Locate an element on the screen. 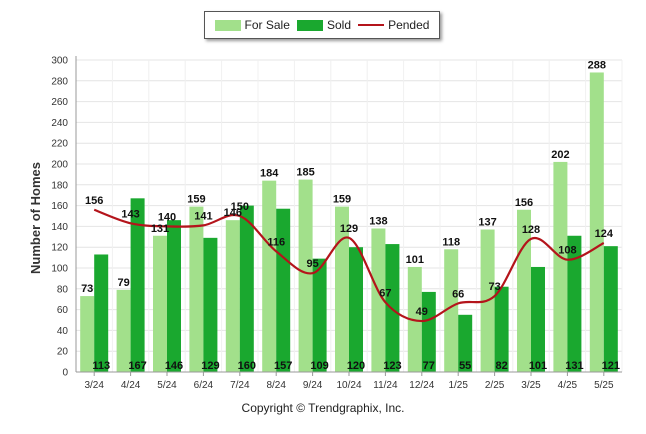 The image size is (646, 434). sold-value-label: 55 is located at coordinates (465, 366).